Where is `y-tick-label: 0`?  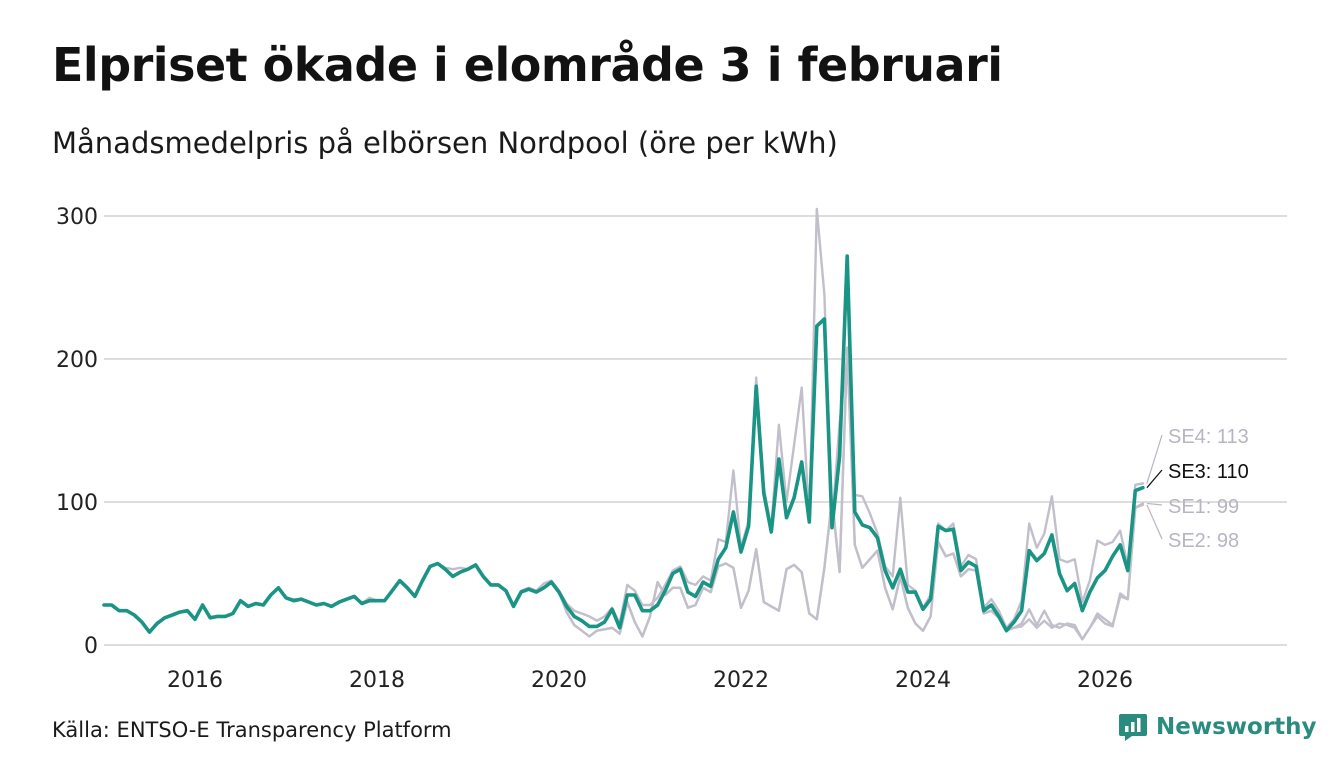
y-tick-label: 0 is located at coordinates (91, 646).